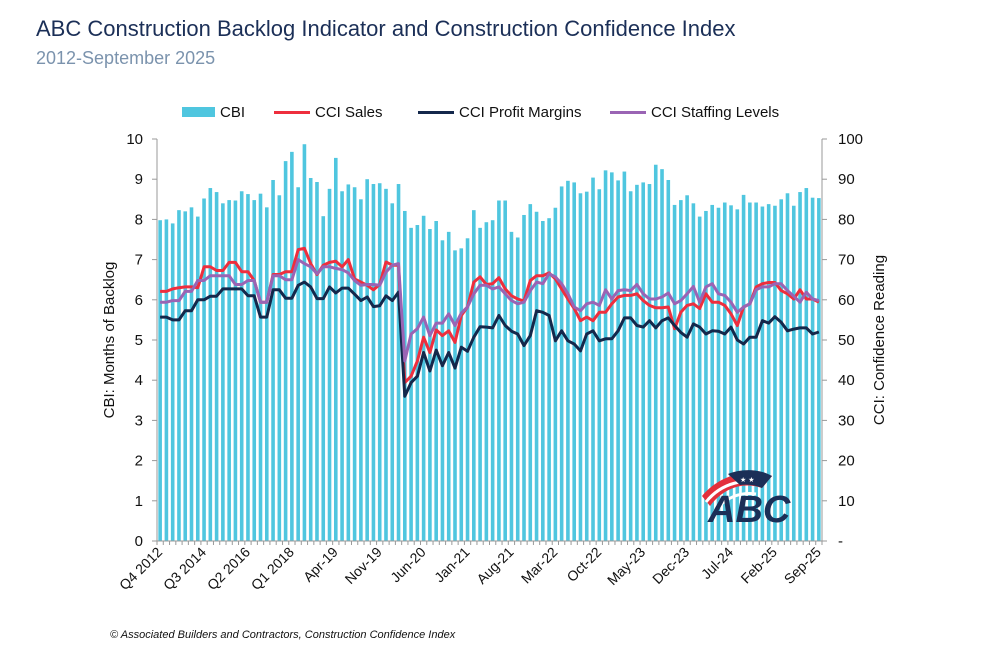 The height and width of the screenshot is (667, 1000). What do you see at coordinates (494, 565) in the screenshot?
I see `x-tick-label: Aug-21` at bounding box center [494, 565].